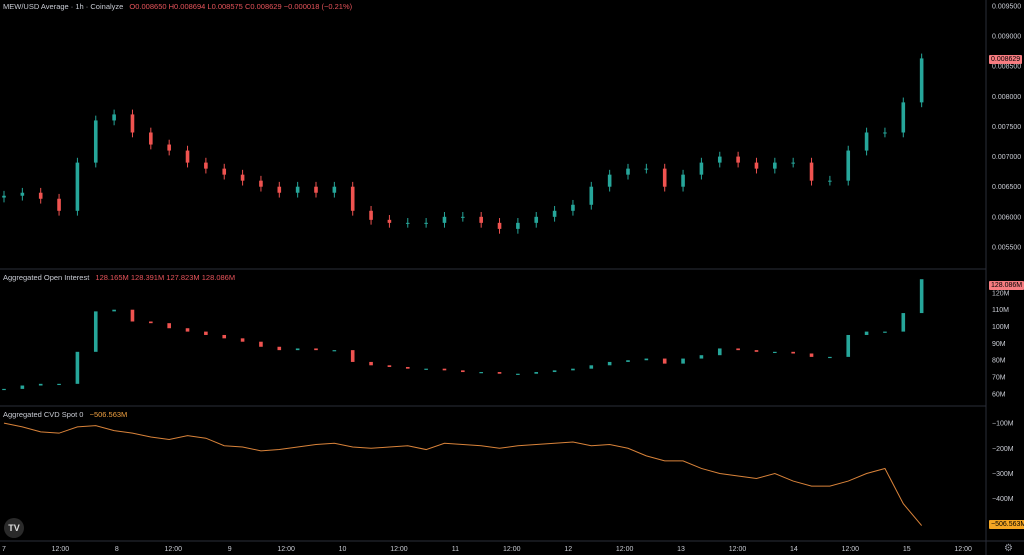 The image size is (1024, 555). What do you see at coordinates (1006, 97) in the screenshot?
I see `price-axis-tick: 0.008000` at bounding box center [1006, 97].